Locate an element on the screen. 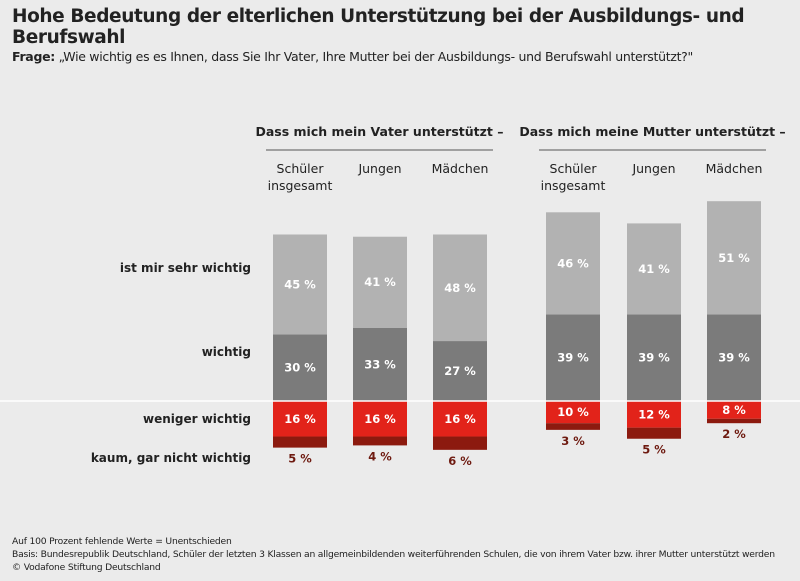 The width and height of the screenshot is (800, 581). data-label: 51 % is located at coordinates (734, 258).